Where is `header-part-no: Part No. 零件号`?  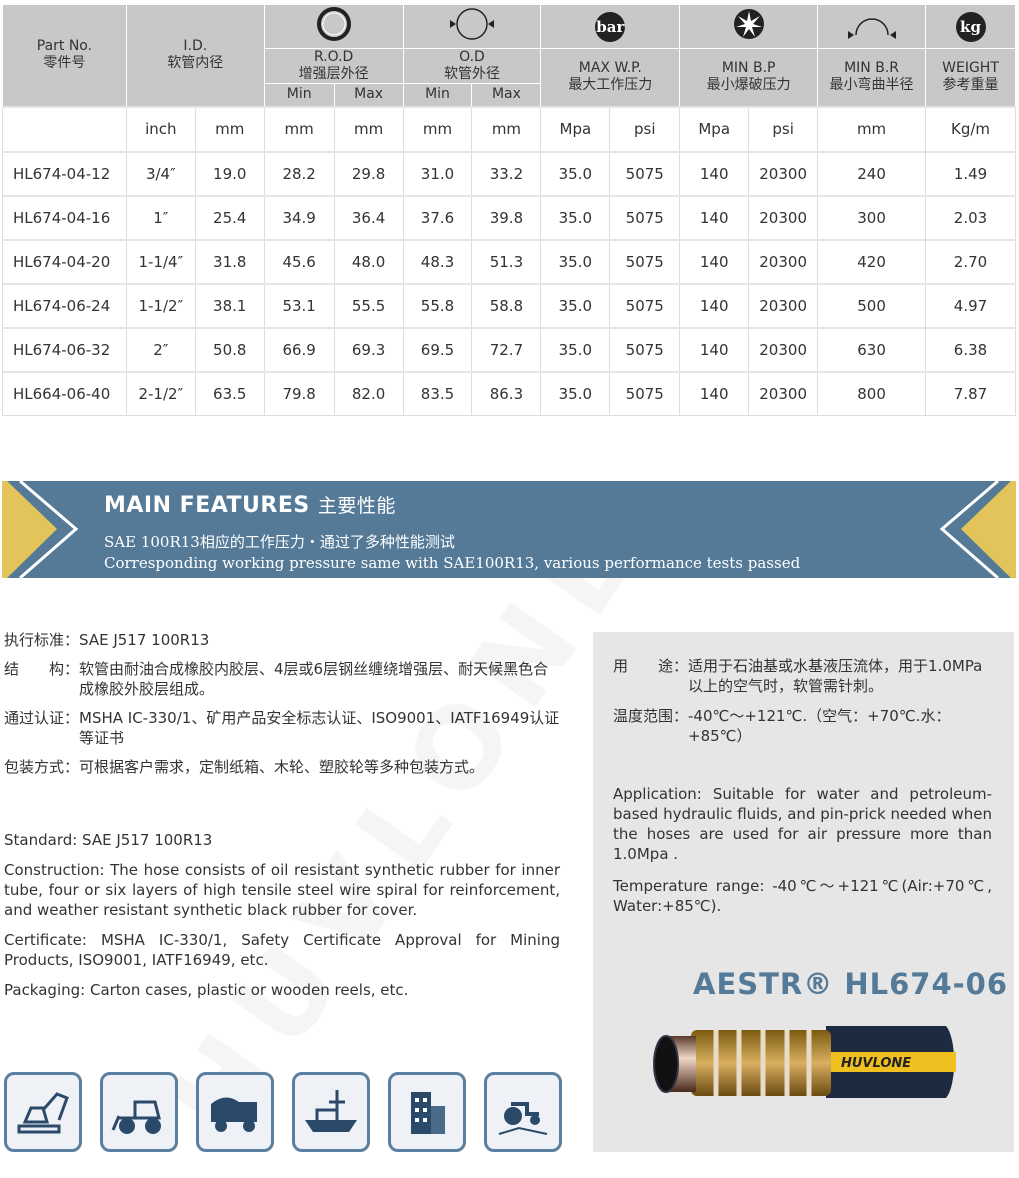
header-part-no: Part No. 零件号 is located at coordinates (64, 55).